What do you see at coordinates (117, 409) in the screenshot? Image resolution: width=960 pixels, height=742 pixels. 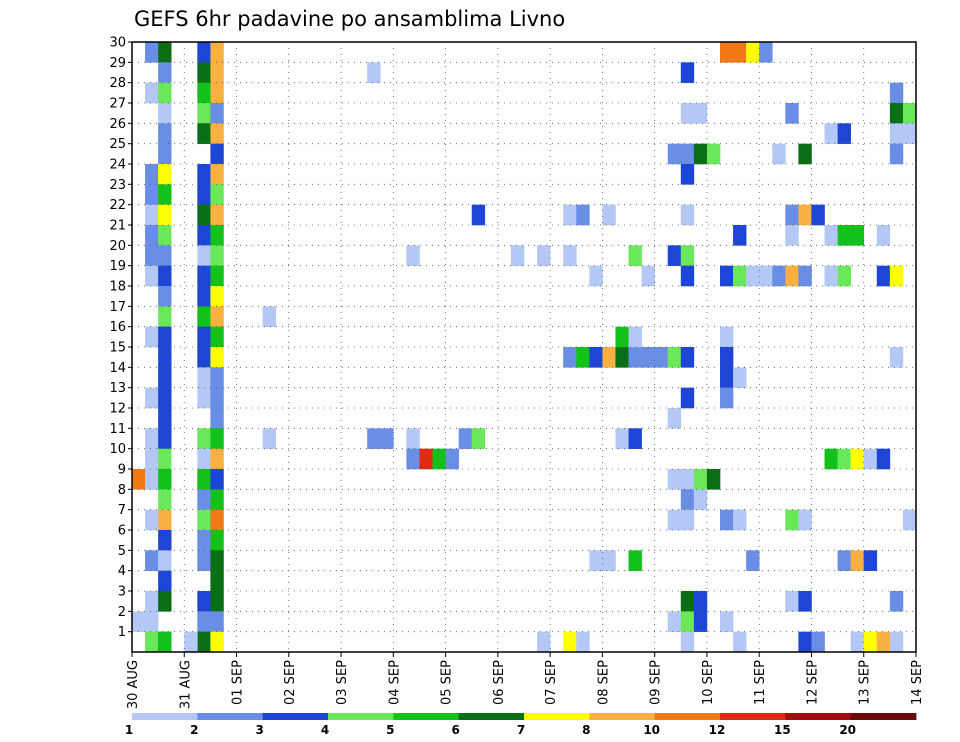 I see `y-tick-label: 12` at bounding box center [117, 409].